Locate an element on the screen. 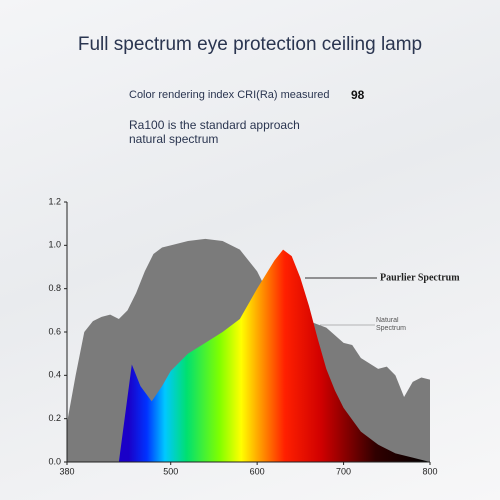 The width and height of the screenshot is (500, 500). y-tick-label: 1.0 is located at coordinates (54, 245).